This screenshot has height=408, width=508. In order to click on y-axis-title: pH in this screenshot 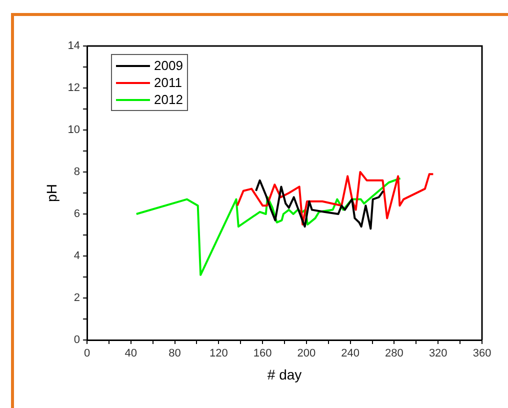, I will do `click(51, 193)`.